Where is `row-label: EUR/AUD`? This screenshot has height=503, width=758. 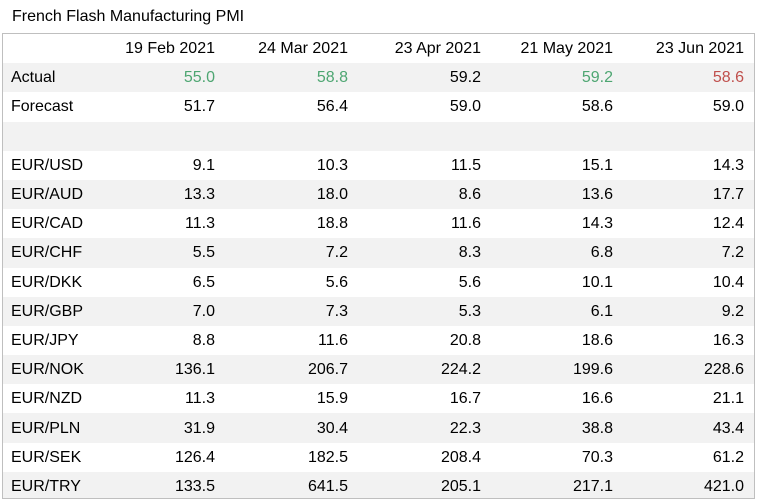 row-label: EUR/AUD is located at coordinates (47, 195).